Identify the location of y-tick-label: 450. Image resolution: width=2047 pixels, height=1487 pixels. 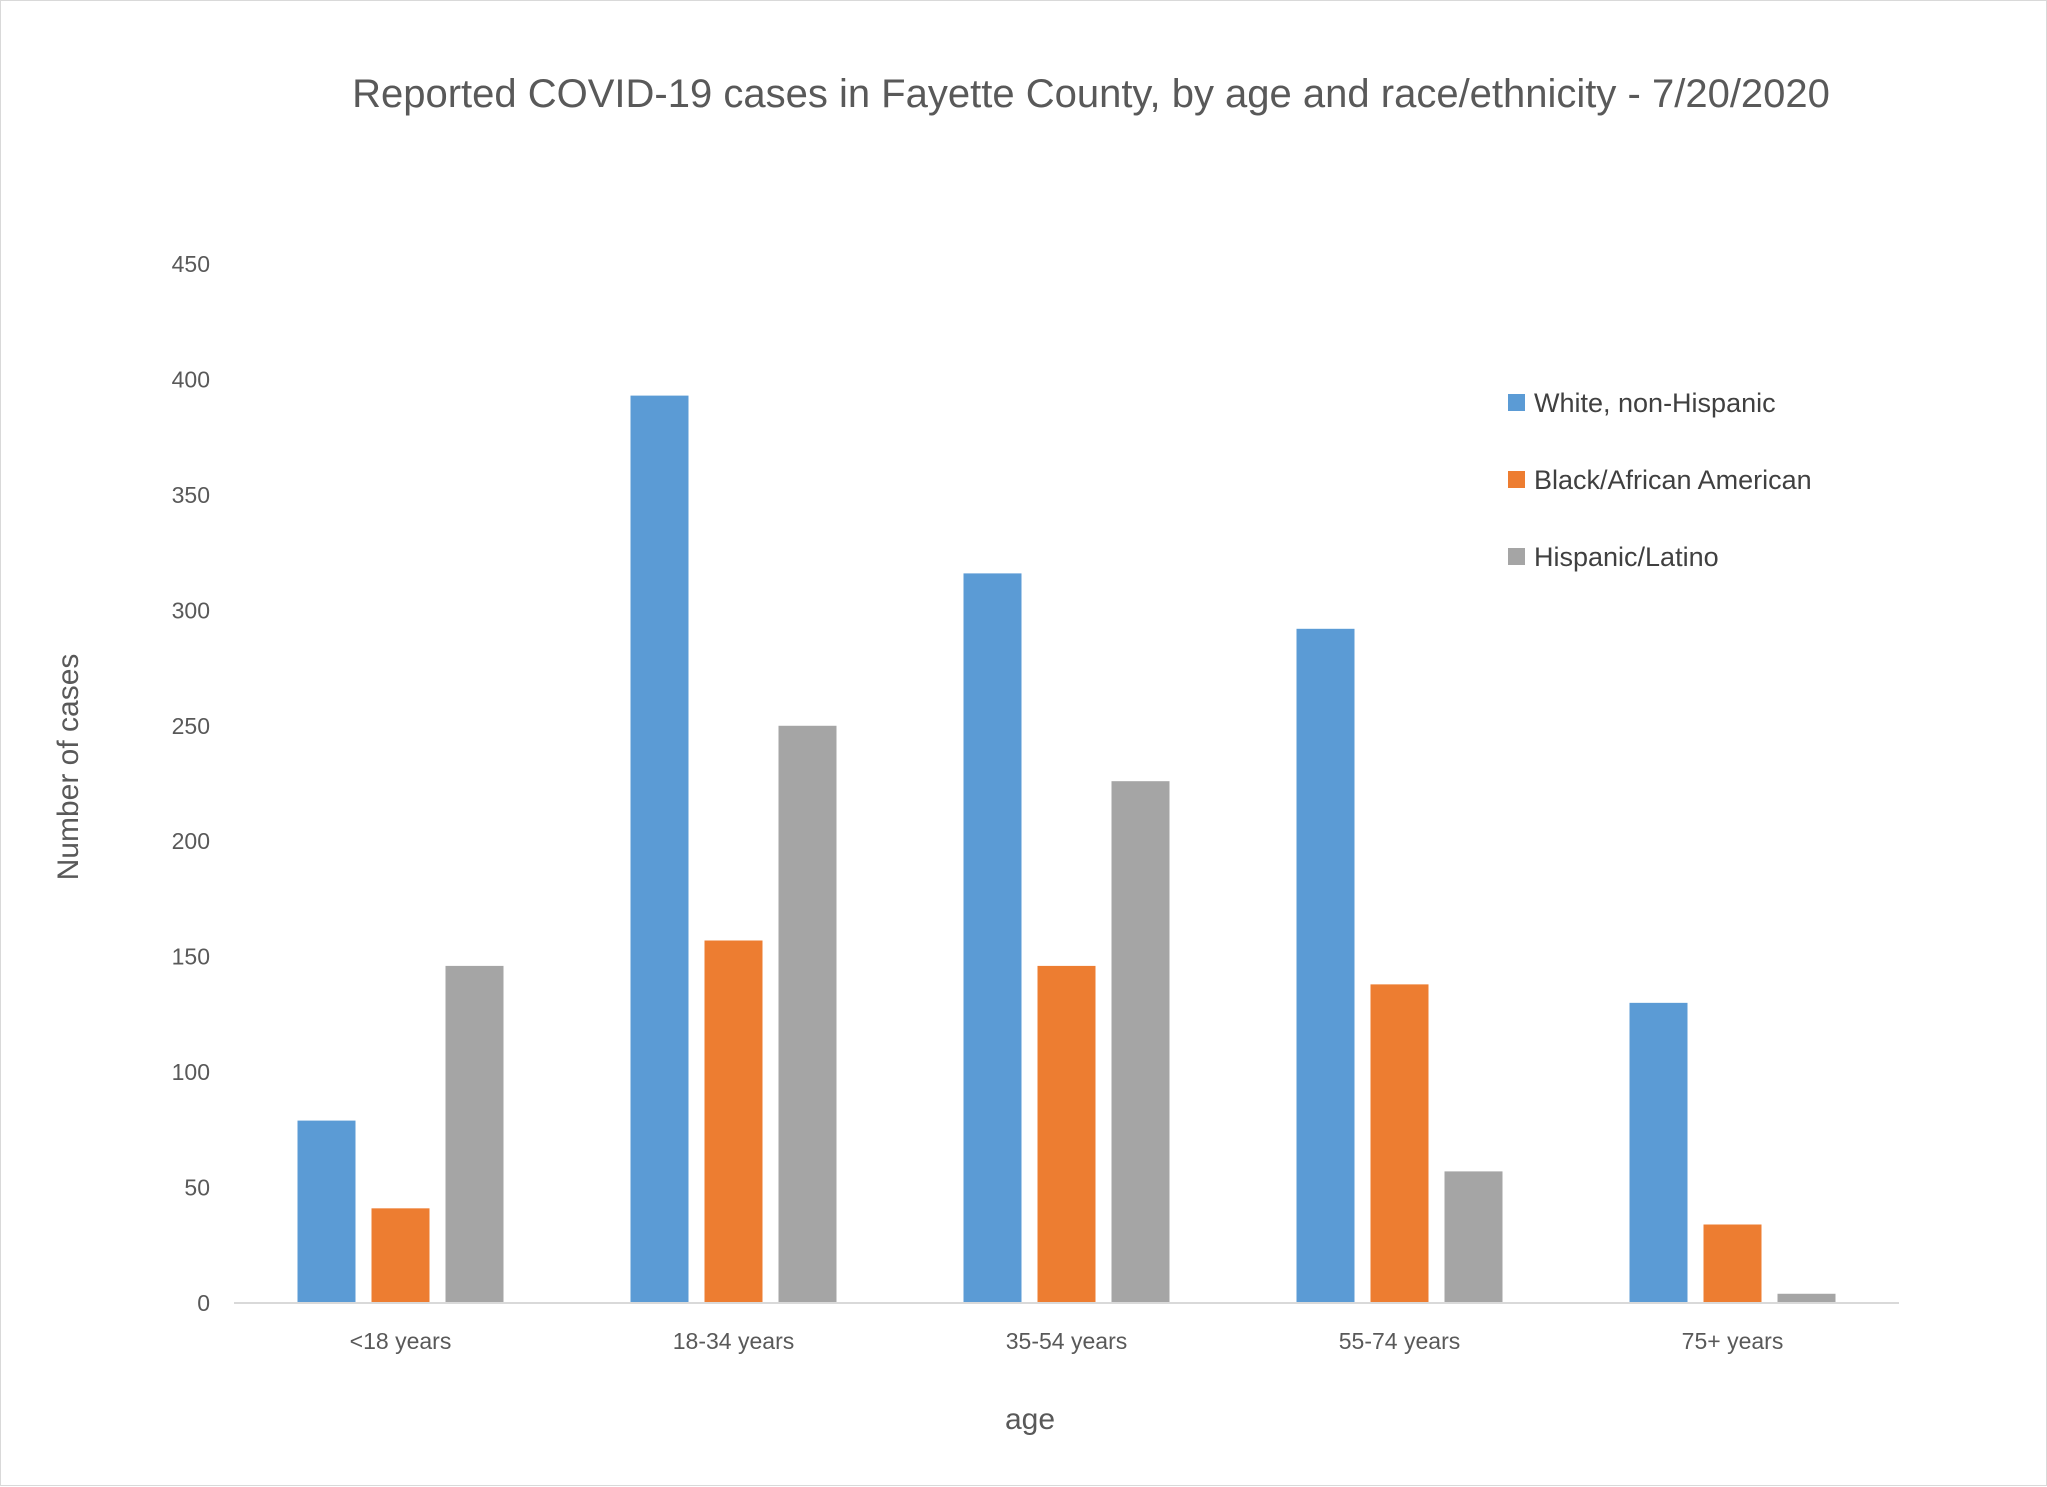
(191, 264).